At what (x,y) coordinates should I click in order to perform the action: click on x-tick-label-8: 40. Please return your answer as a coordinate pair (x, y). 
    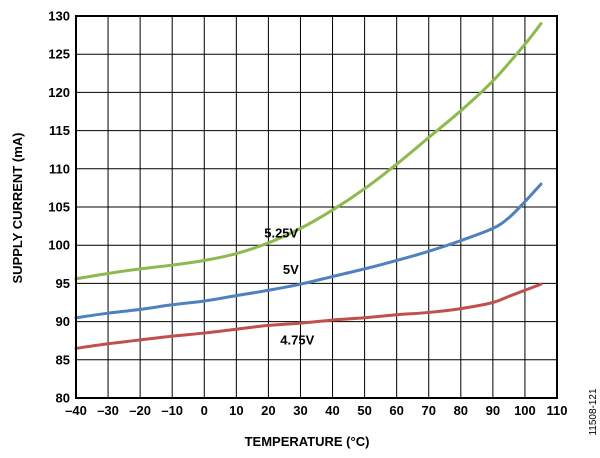
    Looking at the image, I should click on (332, 410).